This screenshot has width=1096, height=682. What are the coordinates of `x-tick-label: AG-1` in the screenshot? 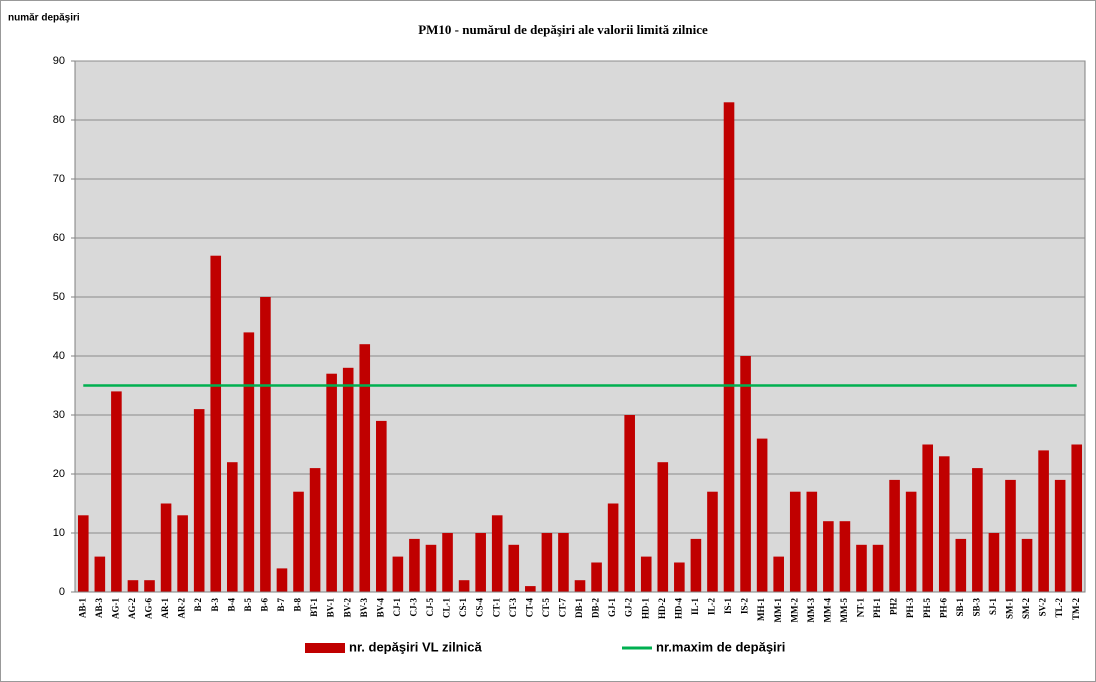 It's located at (115, 608).